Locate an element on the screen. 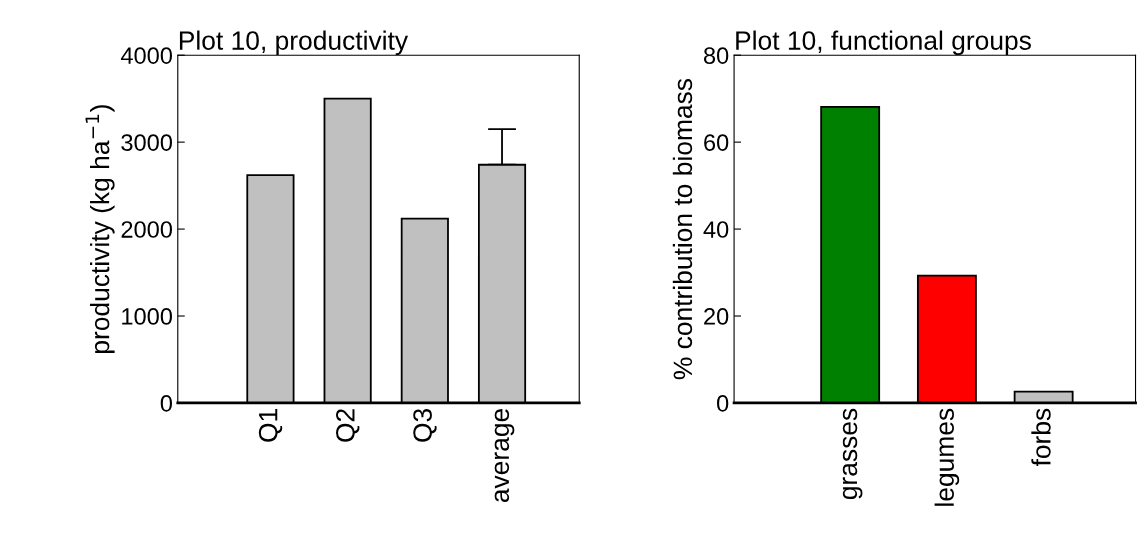 This screenshot has height=552, width=1147. chart-title: Plot 10, productivity is located at coordinates (294, 43).